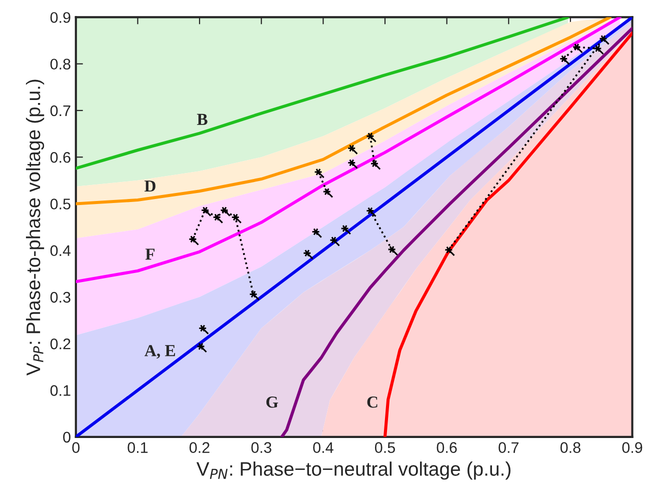 Image resolution: width=660 pixels, height=492 pixels. What do you see at coordinates (60, 297) in the screenshot?
I see `y-tick-label: 0.3` at bounding box center [60, 297].